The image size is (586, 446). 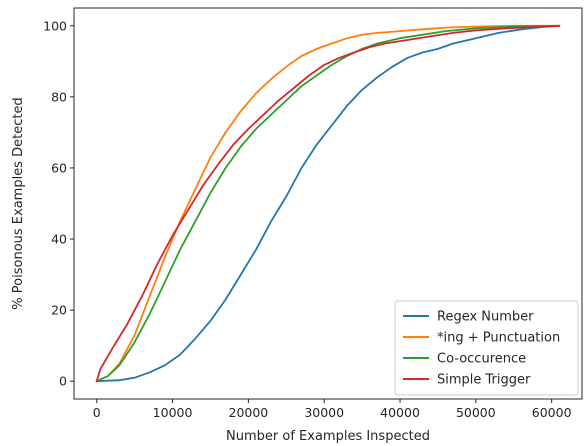 What do you see at coordinates (498, 338) in the screenshot?
I see `legend-label: *ing + Punctuation` at bounding box center [498, 338].